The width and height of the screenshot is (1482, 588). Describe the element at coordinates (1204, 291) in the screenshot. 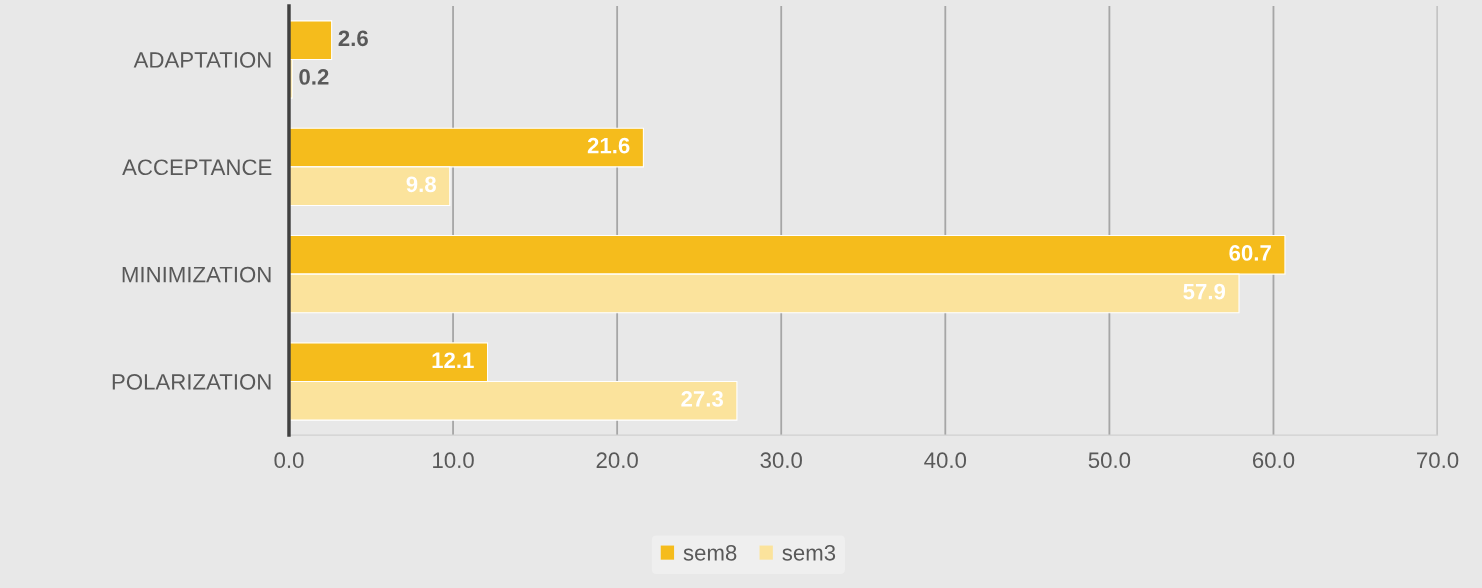

I see `data-label: 57.9` at that location.